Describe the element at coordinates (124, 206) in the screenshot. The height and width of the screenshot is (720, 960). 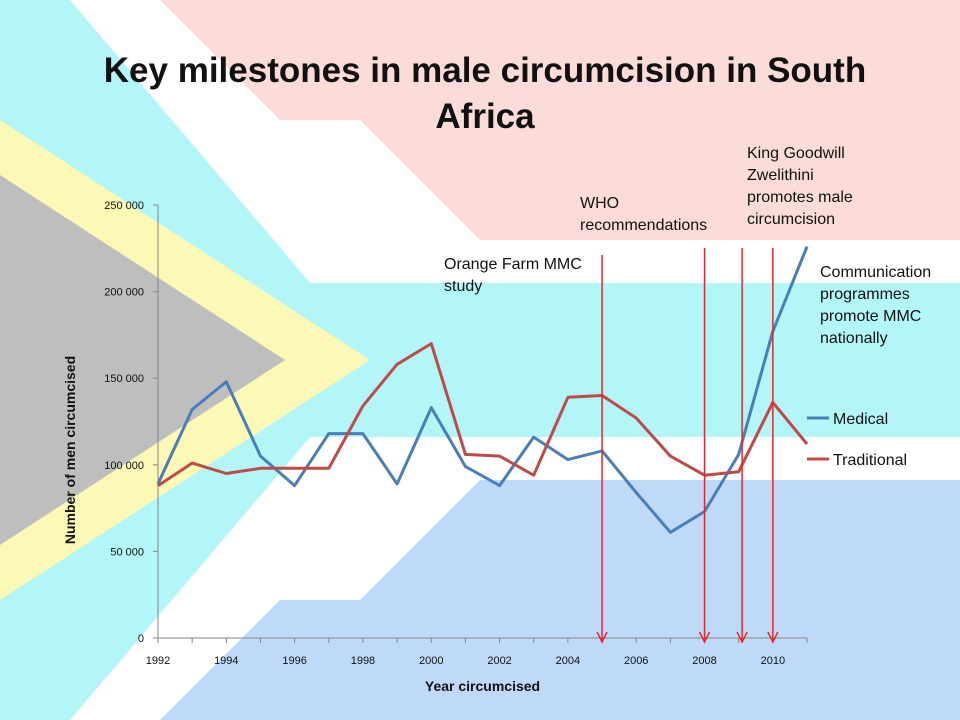
I see `y-tick-label: 250 000` at that location.